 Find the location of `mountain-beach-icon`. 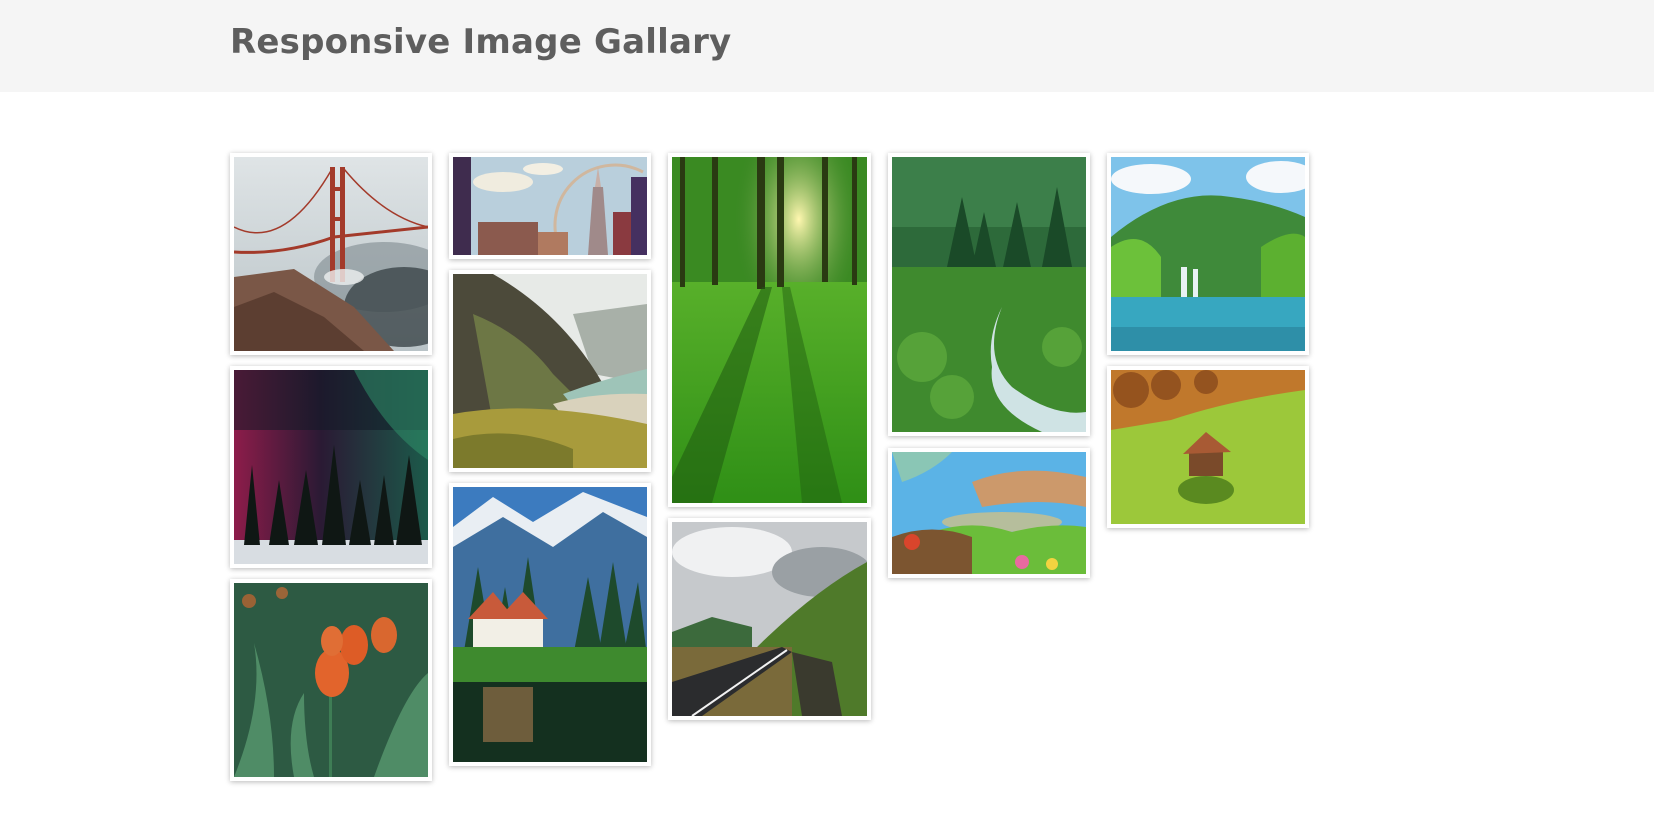

mountain-beach-icon is located at coordinates (550, 371).